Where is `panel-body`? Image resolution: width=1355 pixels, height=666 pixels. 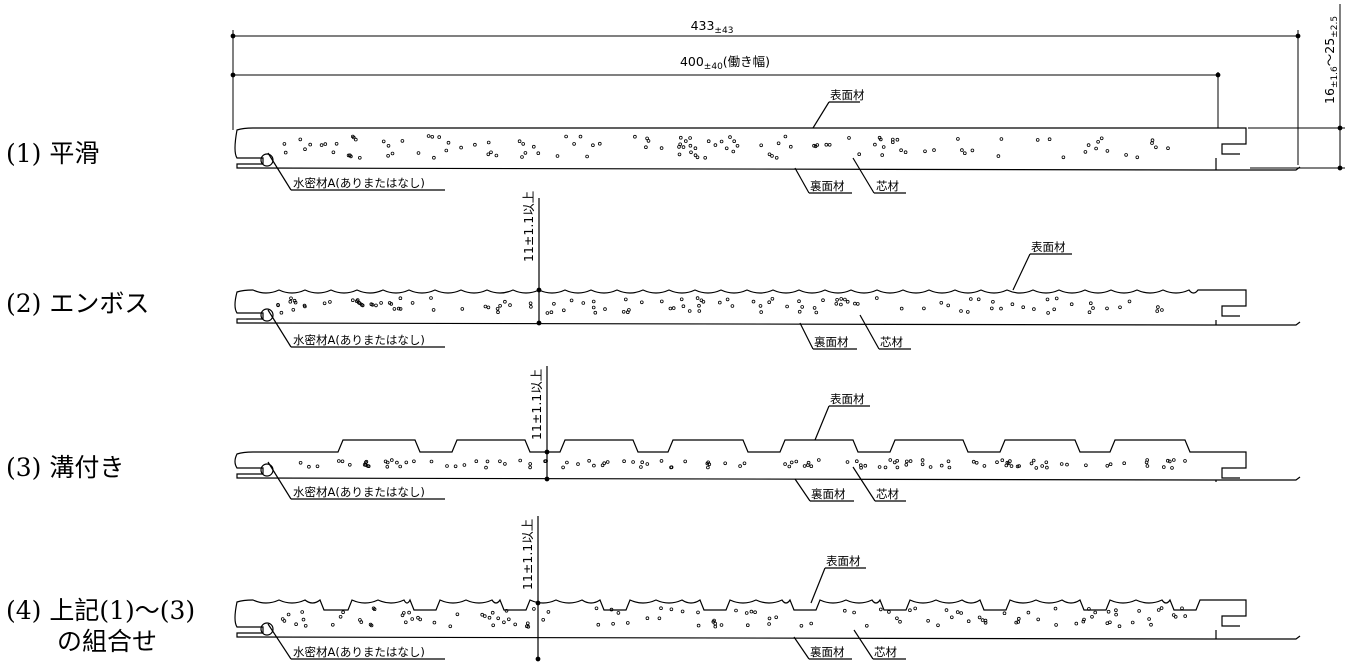 panel-body is located at coordinates (767, 460).